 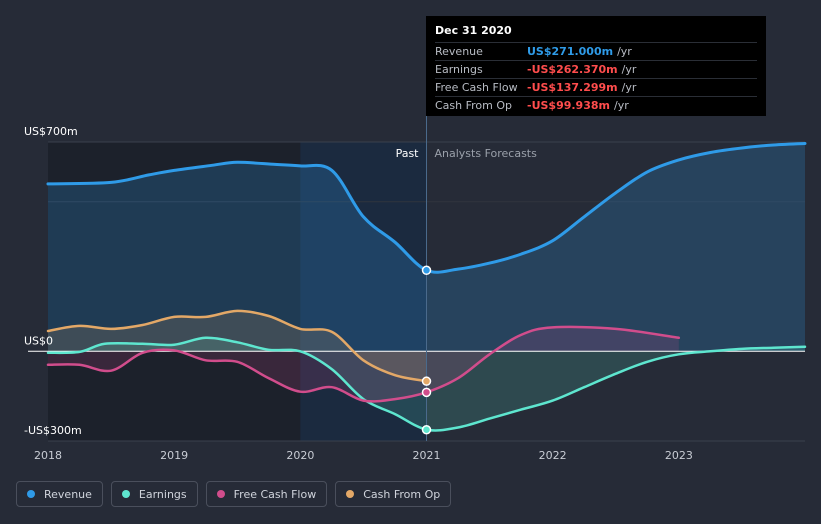 What do you see at coordinates (363, 291) in the screenshot?
I see `past-highlight-region` at bounding box center [363, 291].